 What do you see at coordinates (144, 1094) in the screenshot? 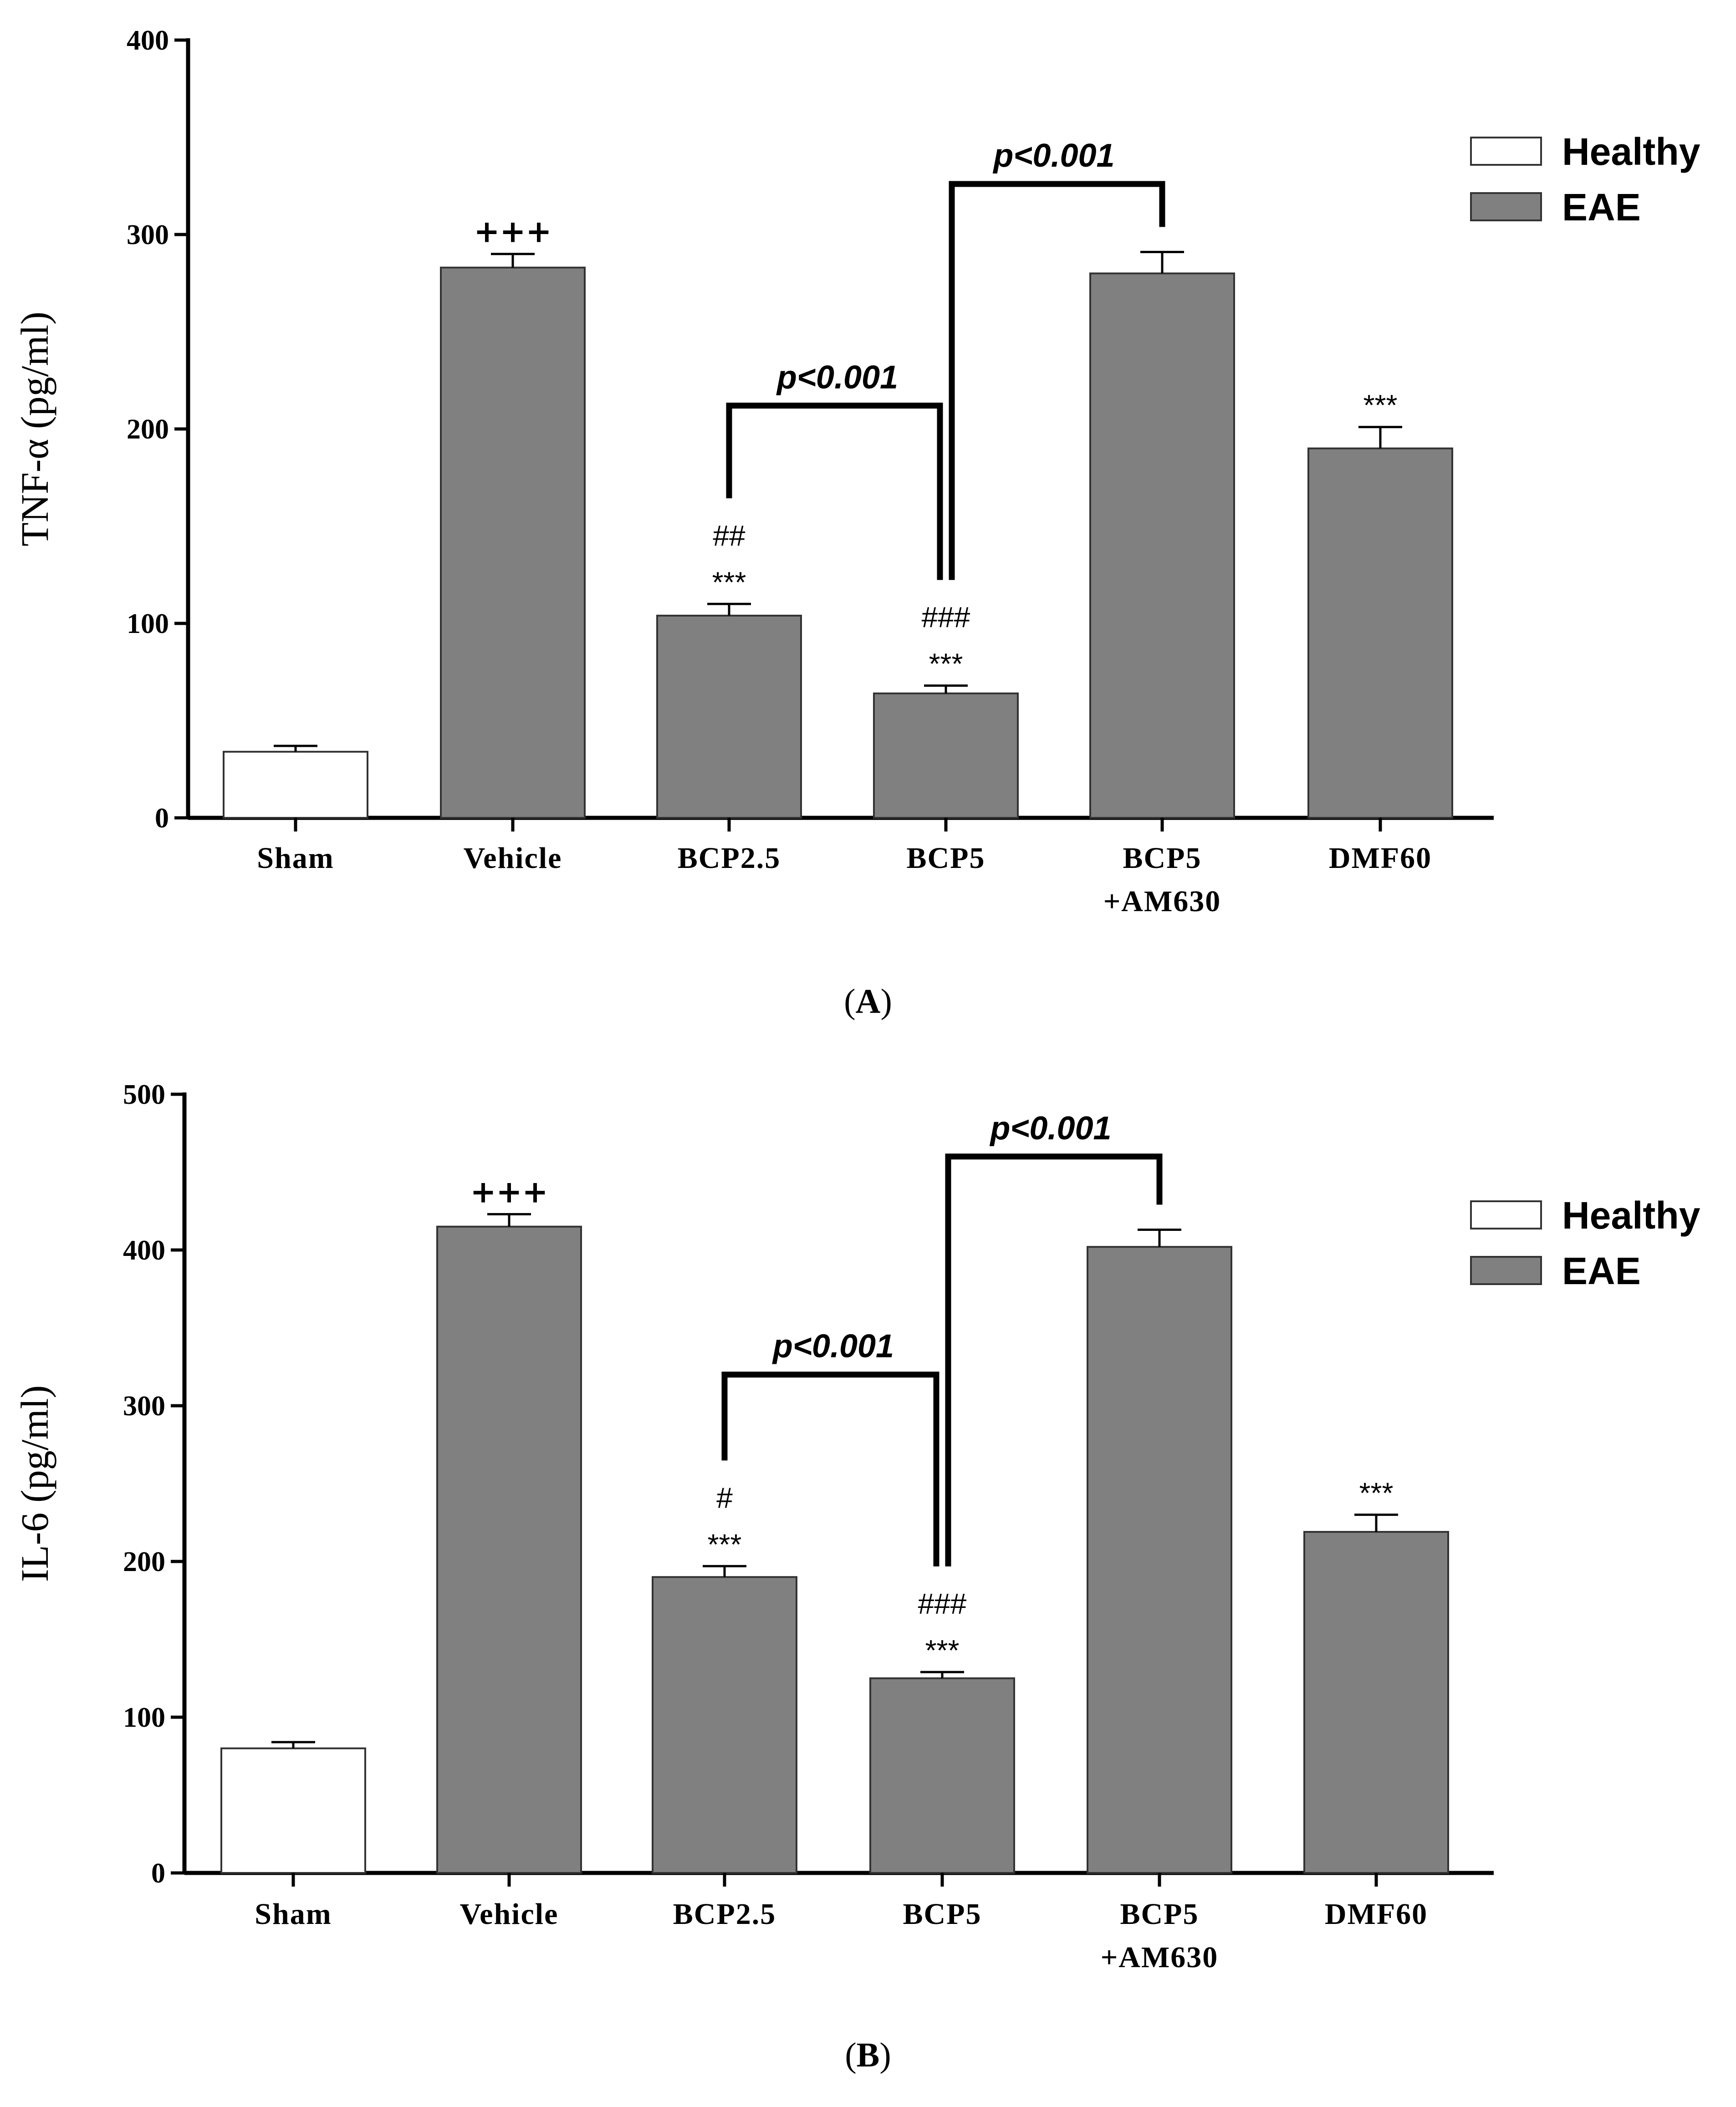
I see `y-tick-label: 500` at bounding box center [144, 1094].